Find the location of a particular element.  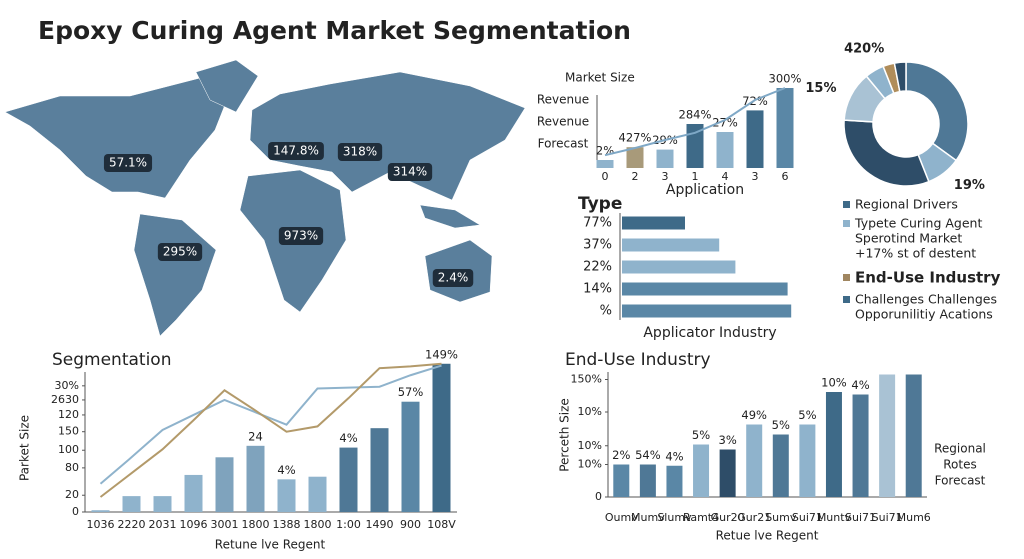

x-tick-label: Sui71 is located at coordinates (860, 517).